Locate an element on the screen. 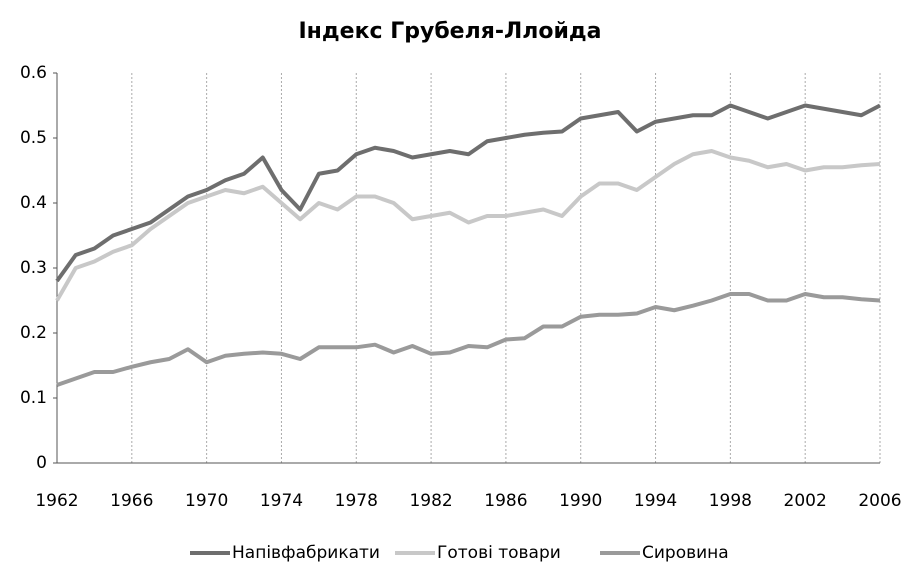 The image size is (901, 571). y-tick-label: 0.2 is located at coordinates (33, 333).